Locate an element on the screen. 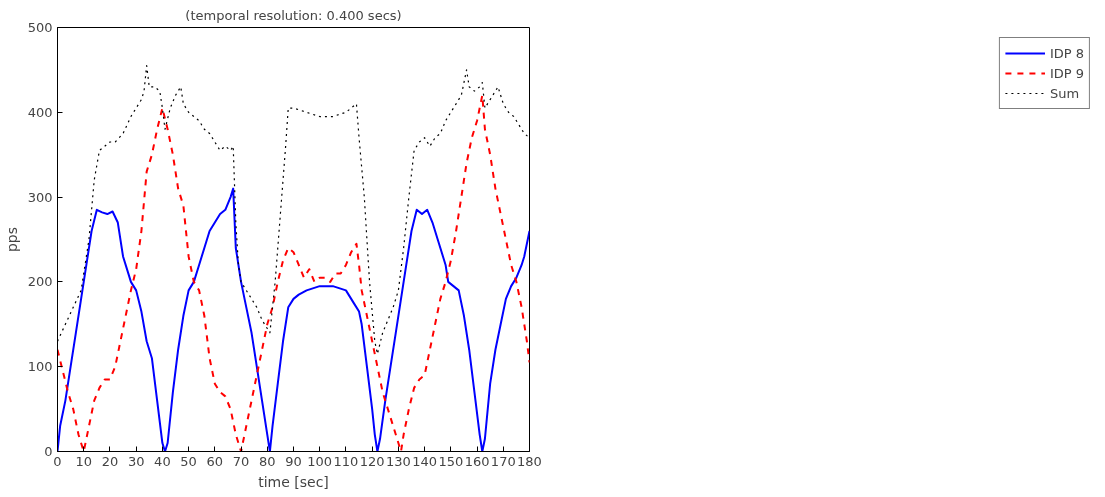 The width and height of the screenshot is (1105, 497). legend-label: IDP 8 is located at coordinates (1066, 53).